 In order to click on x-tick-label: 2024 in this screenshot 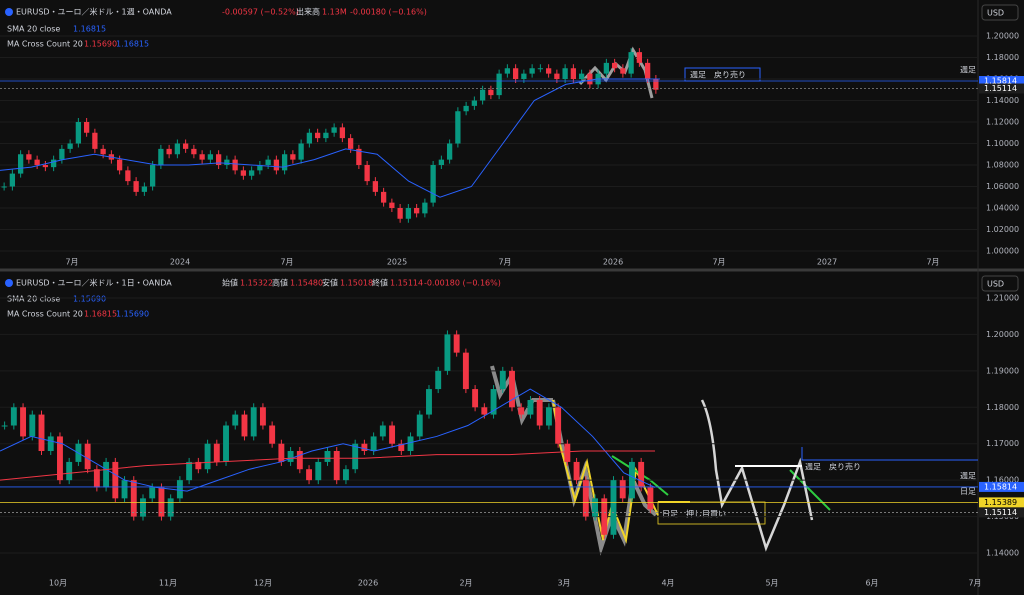, I will do `click(180, 262)`.